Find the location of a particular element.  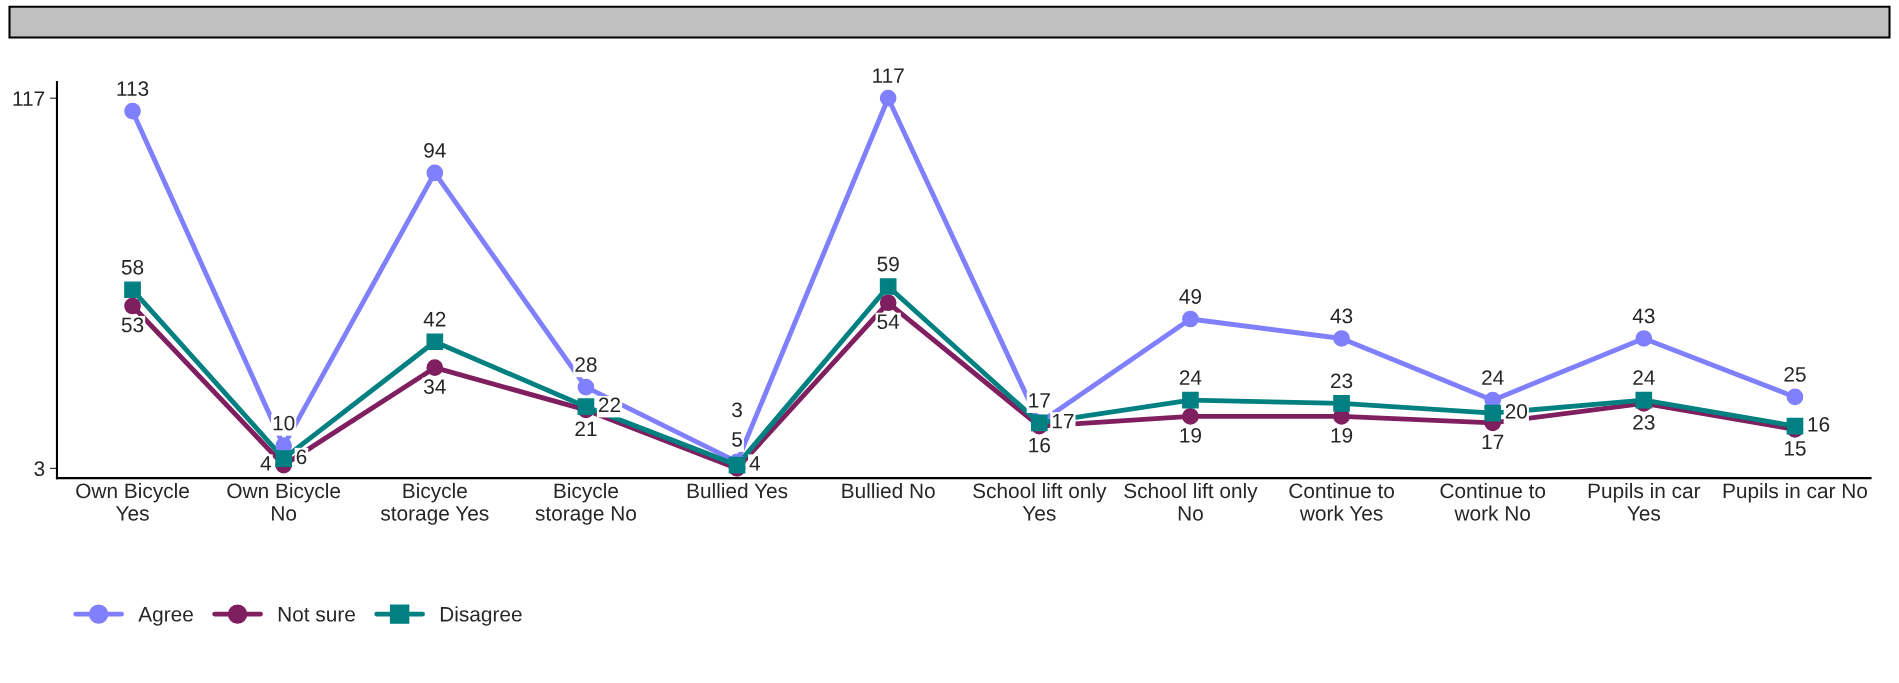

legend-label: Agree is located at coordinates (165, 616).